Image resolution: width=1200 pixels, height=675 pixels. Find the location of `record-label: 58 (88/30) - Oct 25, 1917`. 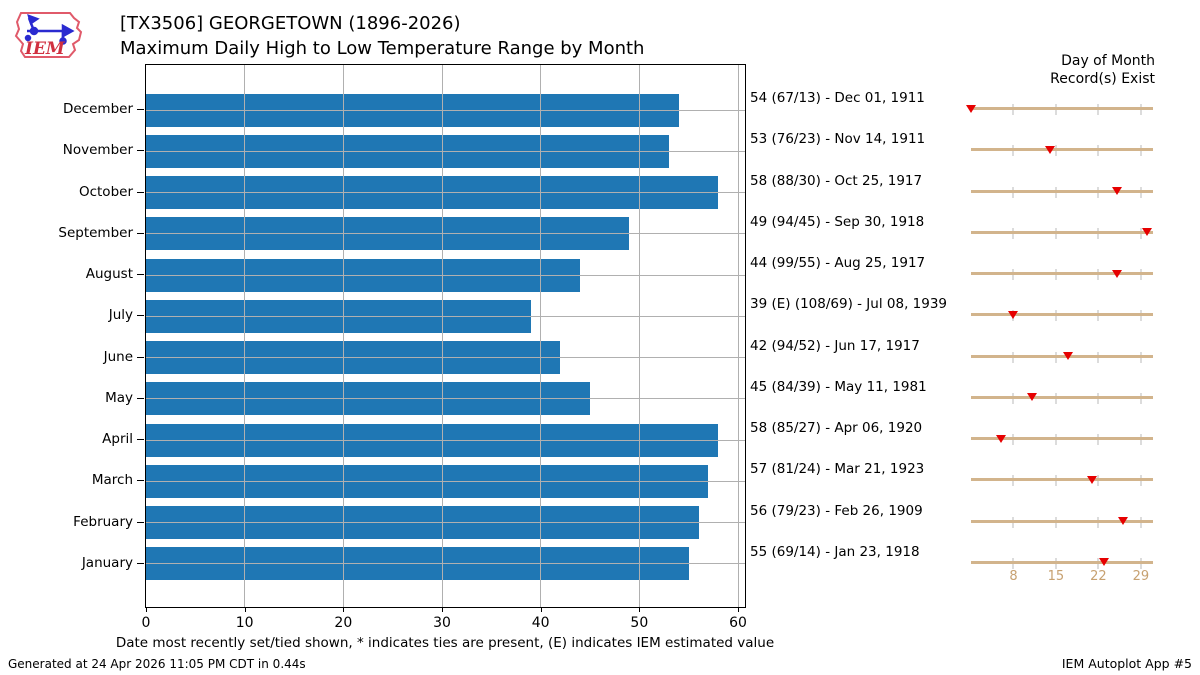

record-label: 58 (88/30) - Oct 25, 1917 is located at coordinates (836, 180).